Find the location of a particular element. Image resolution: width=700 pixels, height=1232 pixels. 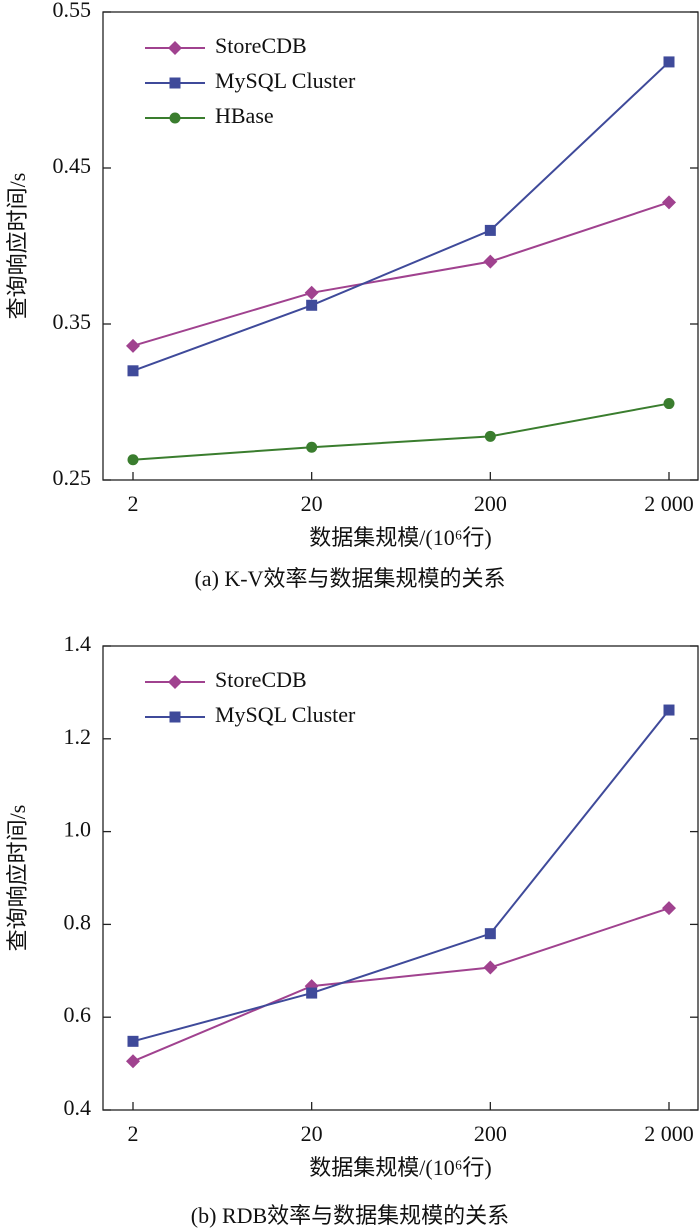

y-tick-label: 0.25 is located at coordinates (72, 477).